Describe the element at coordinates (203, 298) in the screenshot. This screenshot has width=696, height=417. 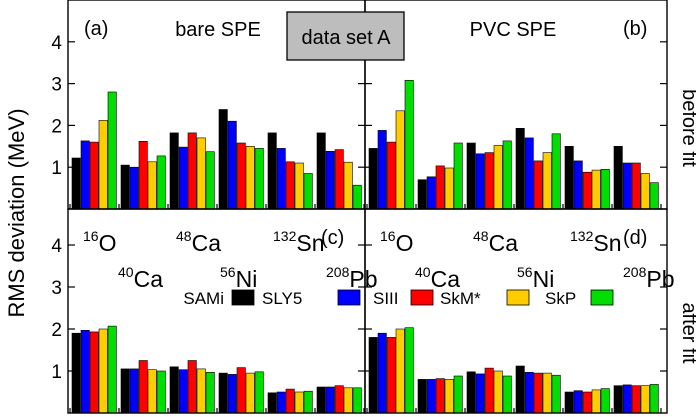
I see `legend-label-sami: SAMi` at that location.